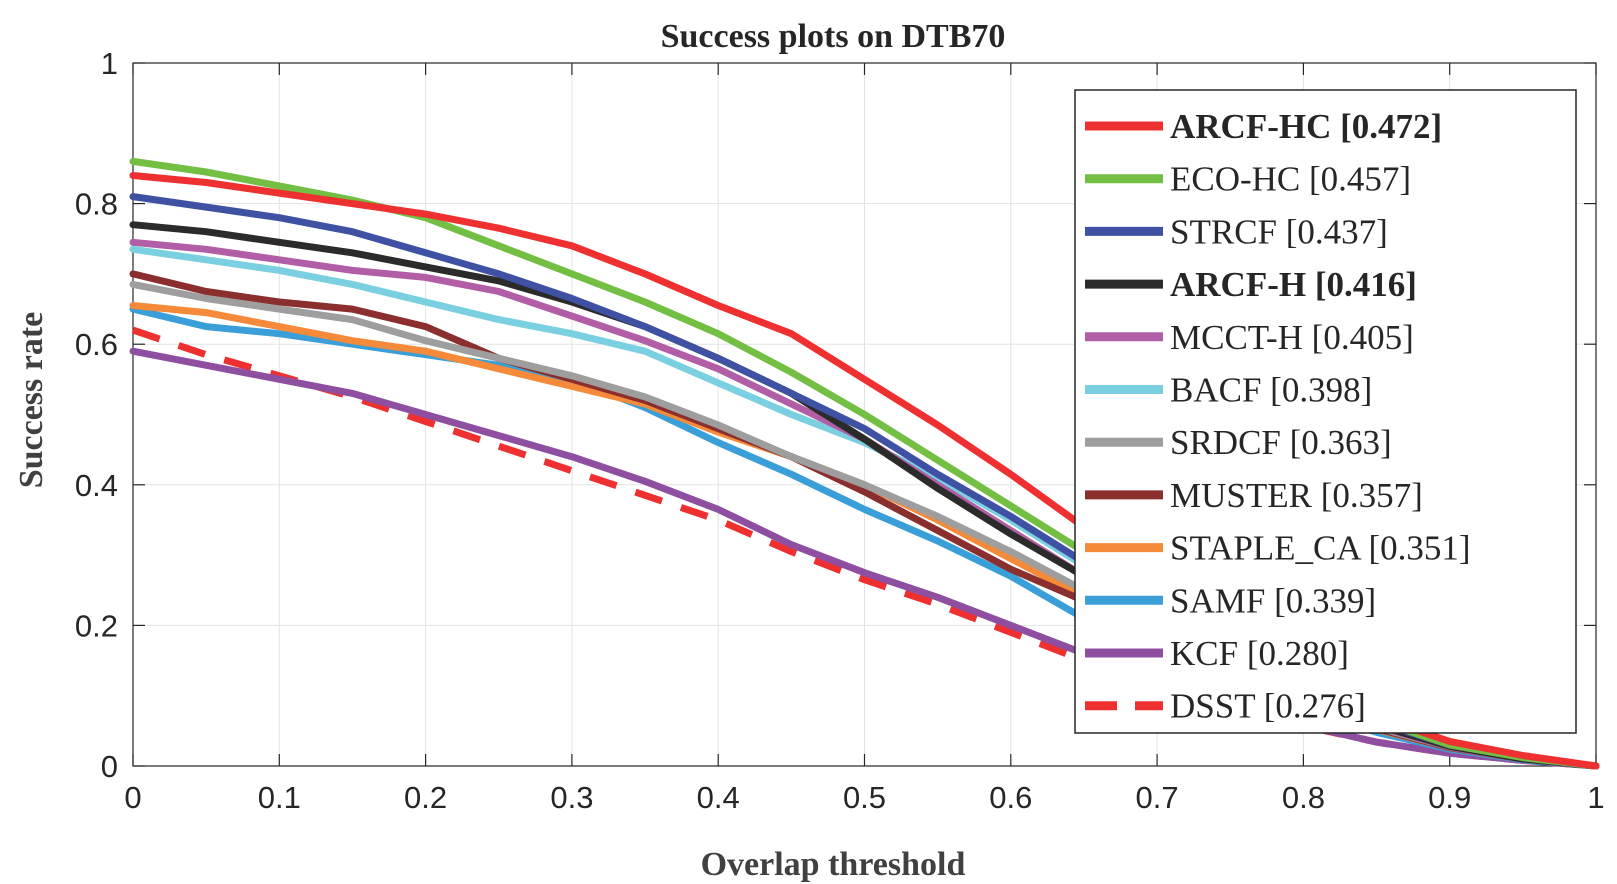 Image resolution: width=1617 pixels, height=884 pixels. I want to click on legend-entry-label: STAPLE_CA [0.351], so click(1320, 548).